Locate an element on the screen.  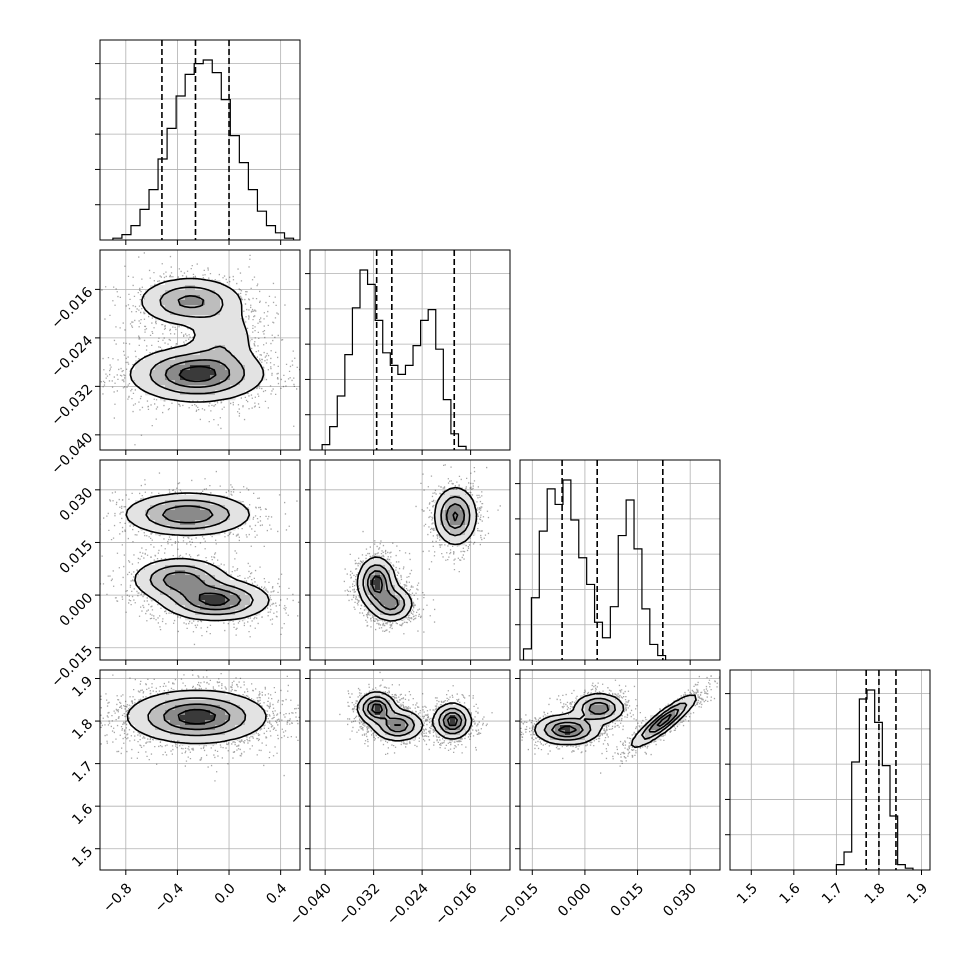
x-tick-label: −0.040 is located at coordinates (311, 904).